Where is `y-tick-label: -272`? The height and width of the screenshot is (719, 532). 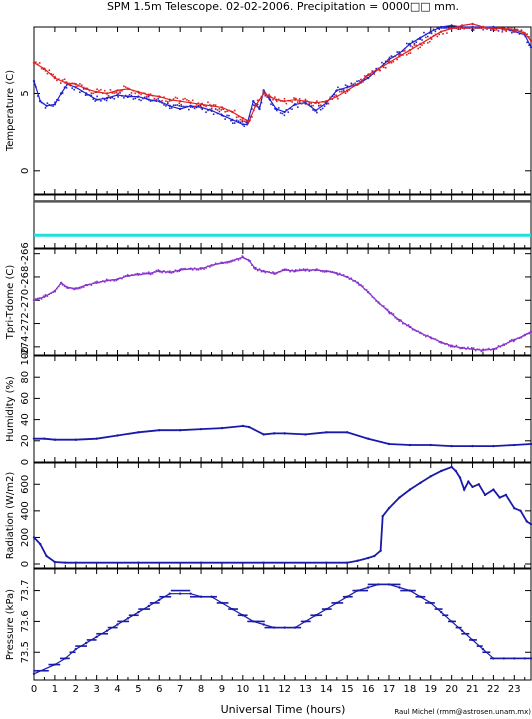
y-tick-label: -272 is located at coordinates (25, 323).